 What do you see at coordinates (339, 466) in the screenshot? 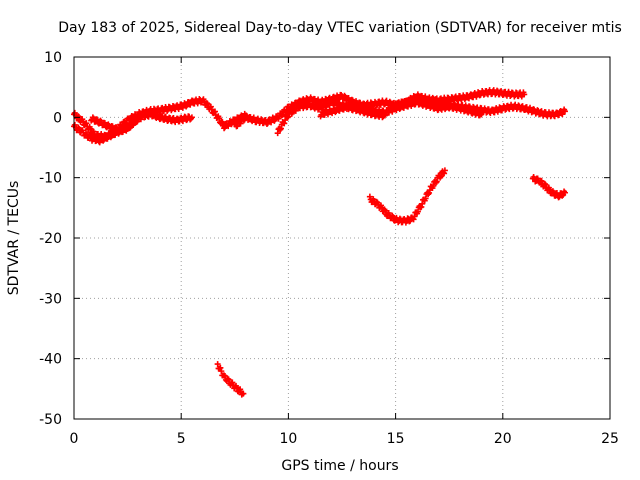
I see `x-axis-label: GPS time / hours` at bounding box center [339, 466].